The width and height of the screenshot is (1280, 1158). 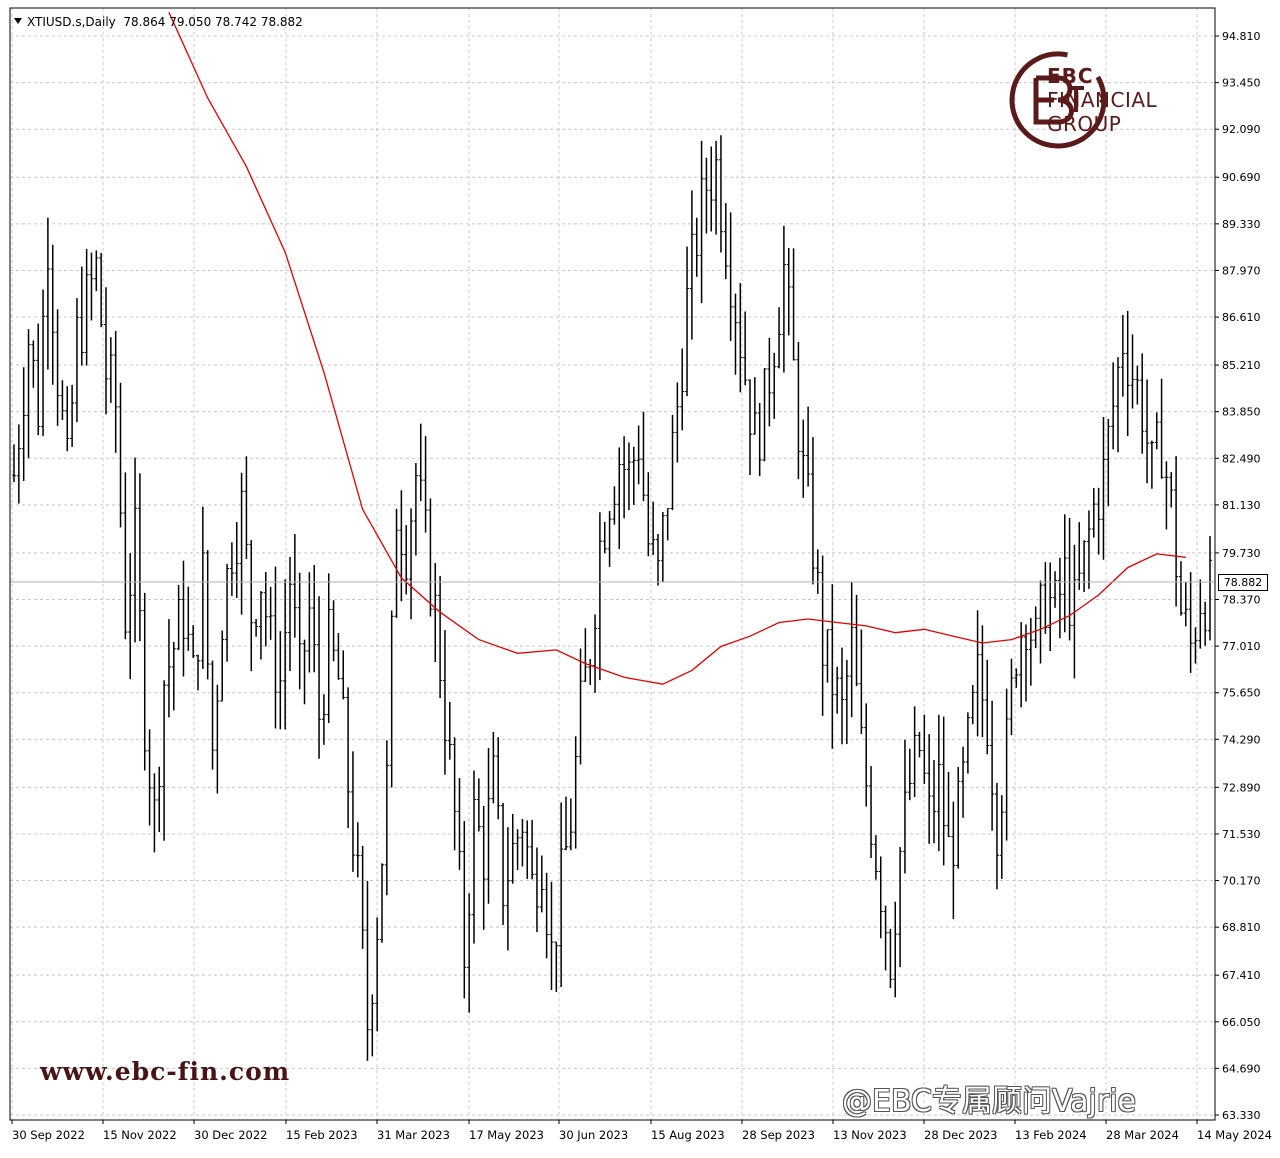 I want to click on y-tick-label: 86.610, so click(x=1241, y=317).